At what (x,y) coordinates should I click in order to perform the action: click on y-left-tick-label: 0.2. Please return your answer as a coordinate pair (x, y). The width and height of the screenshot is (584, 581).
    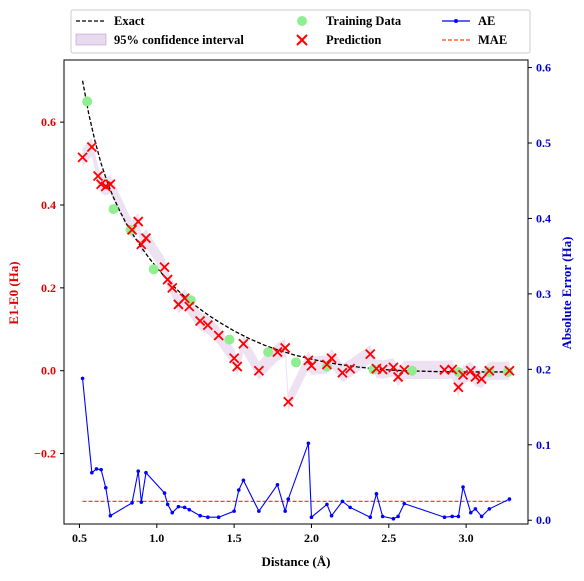
    Looking at the image, I should click on (48, 288).